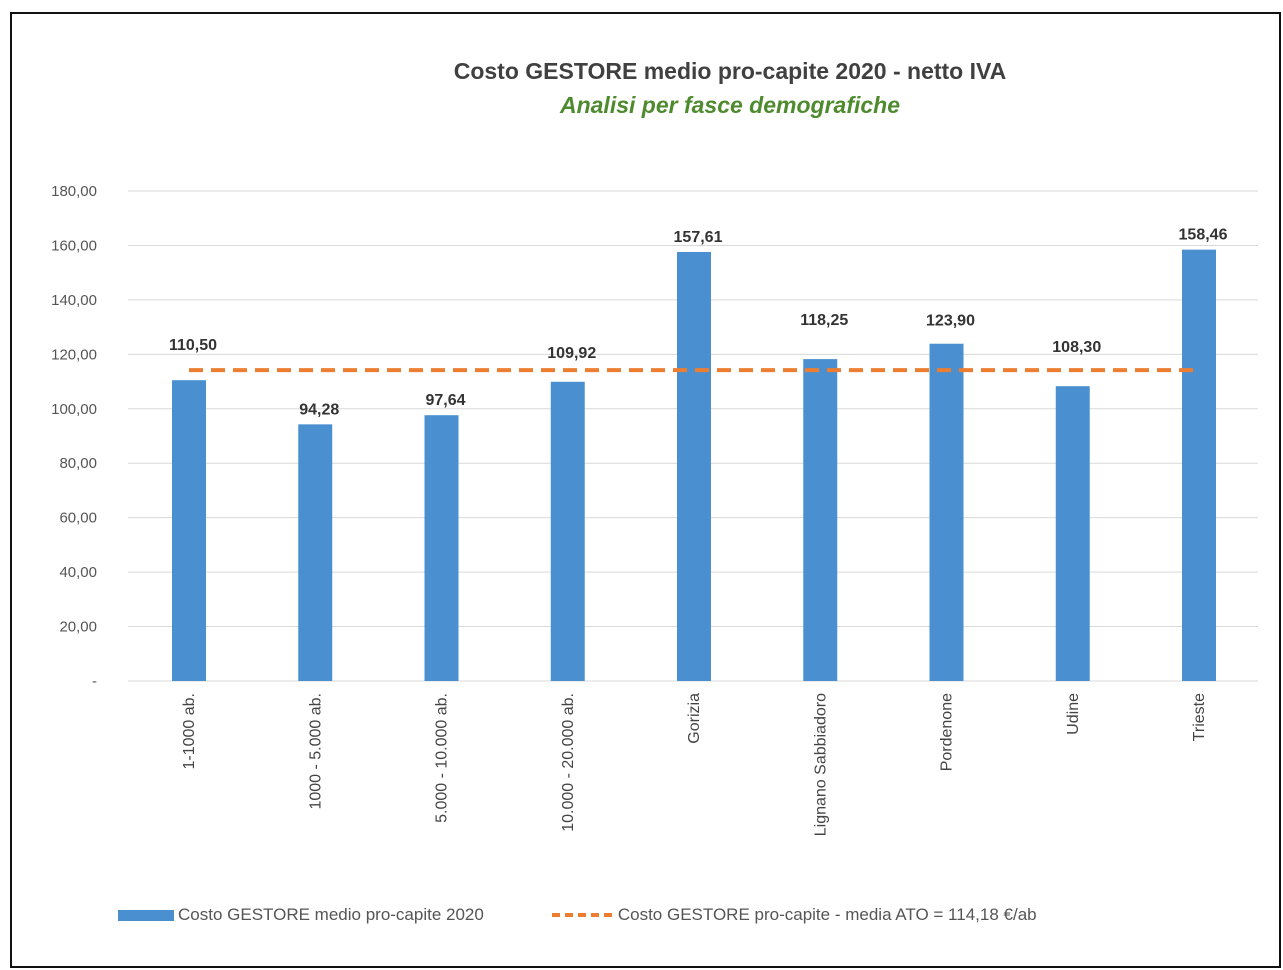 This screenshot has height=970, width=1283. I want to click on data-label: 118,25, so click(824, 320).